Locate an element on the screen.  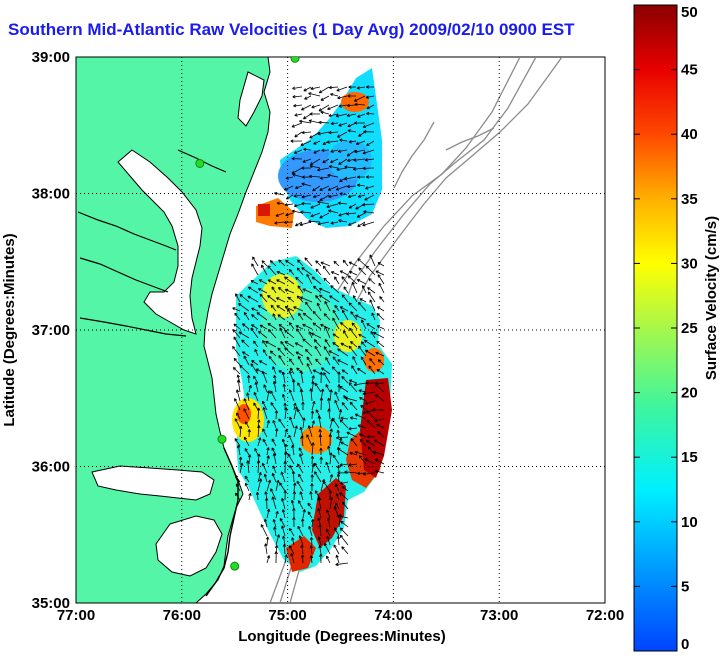
x-tick-label: 77:00 is located at coordinates (76, 615).